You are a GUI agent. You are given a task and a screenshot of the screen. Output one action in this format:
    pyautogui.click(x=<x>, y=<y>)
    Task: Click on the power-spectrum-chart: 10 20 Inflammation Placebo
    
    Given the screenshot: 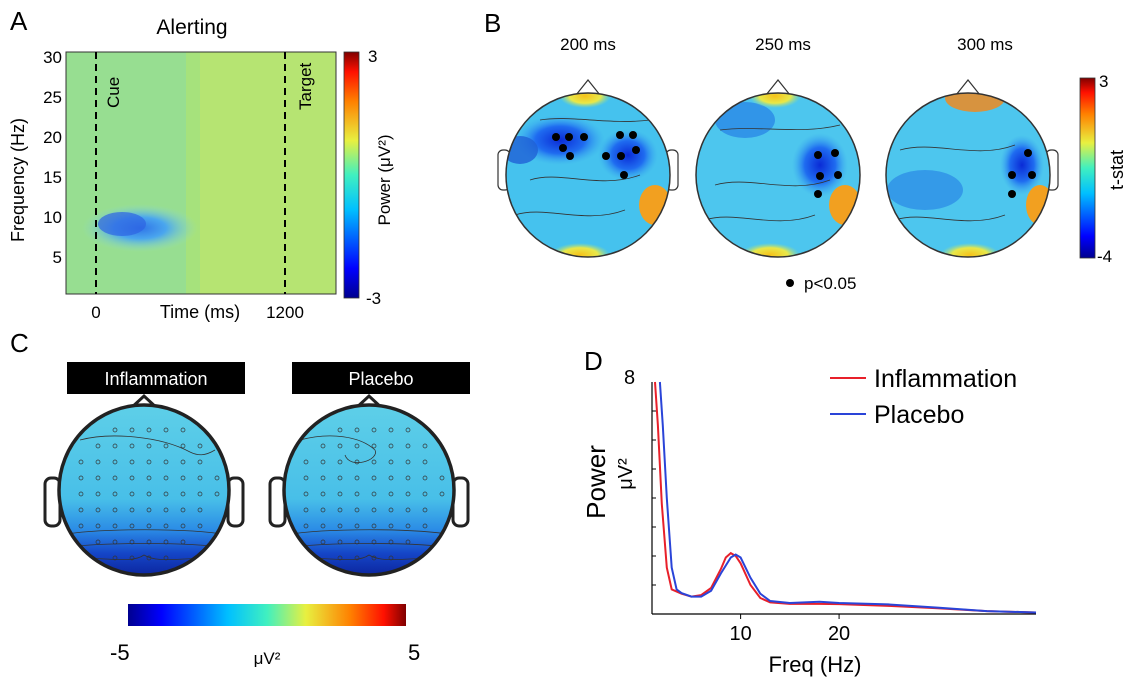 What is the action you would take?
    pyautogui.click(x=844, y=505)
    